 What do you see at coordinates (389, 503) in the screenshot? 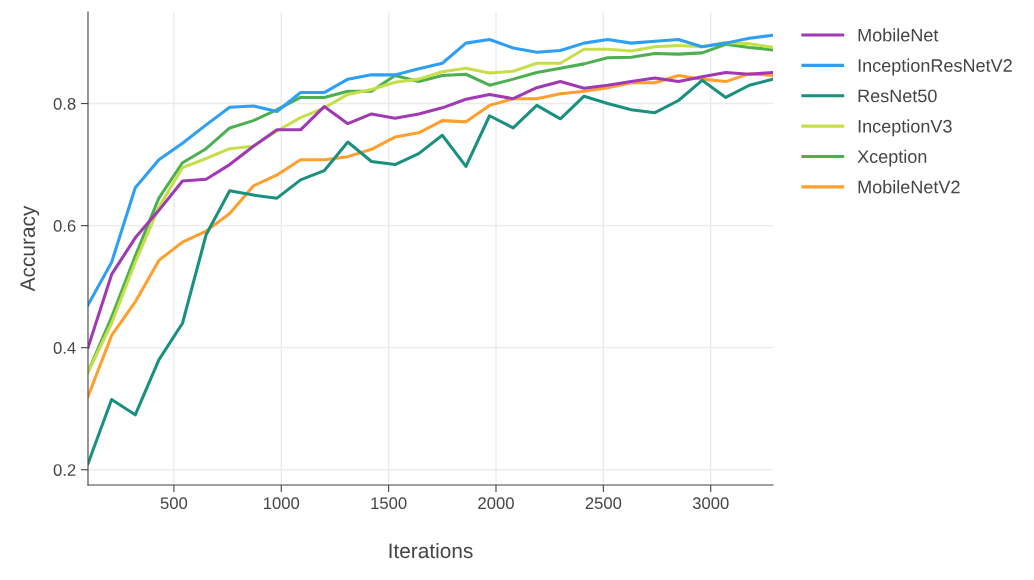
I see `x-tick-label: 1500` at bounding box center [389, 503].